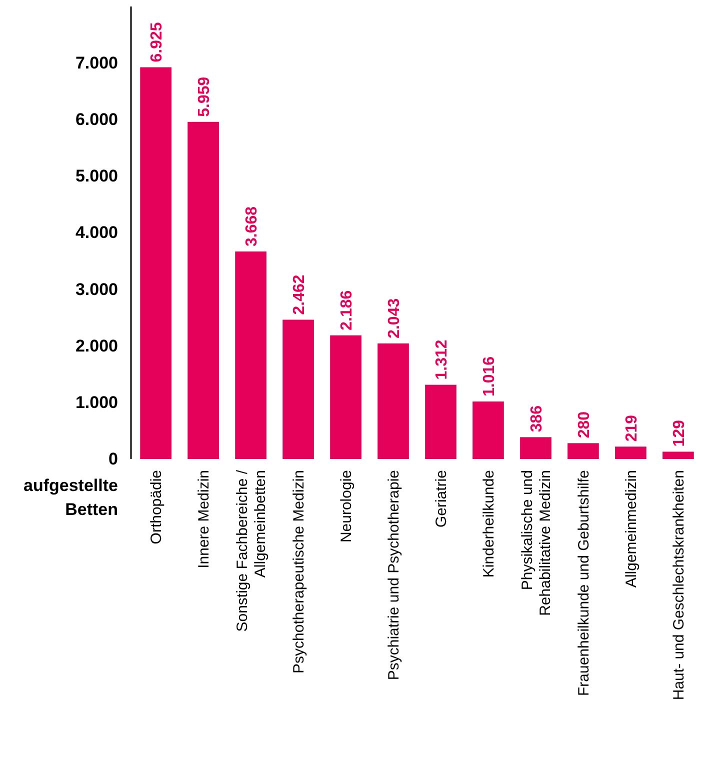 This screenshot has height=772, width=707. What do you see at coordinates (394, 575) in the screenshot?
I see `x-tick-label: Psychiatrie und Psychotherapie` at bounding box center [394, 575].